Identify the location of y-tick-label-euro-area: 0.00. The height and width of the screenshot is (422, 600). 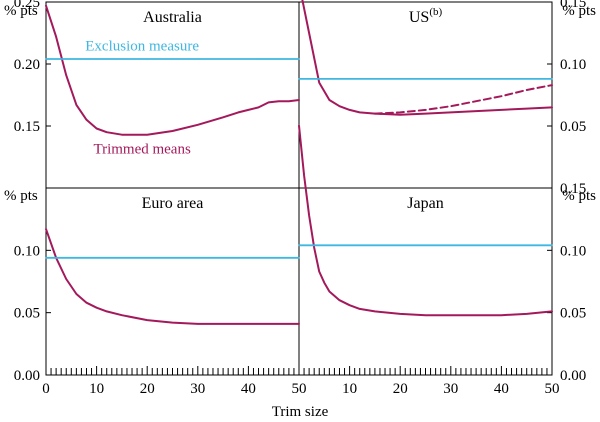
(27, 376).